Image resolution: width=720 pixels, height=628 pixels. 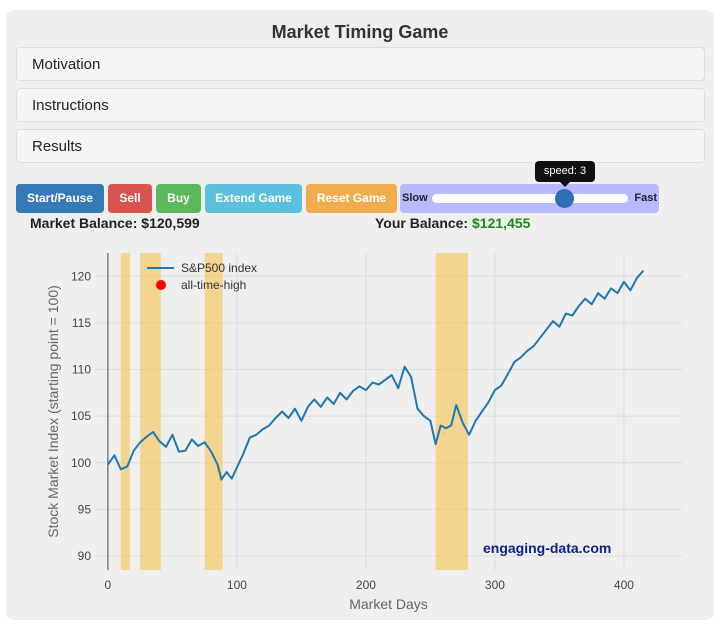 What do you see at coordinates (360, 105) in the screenshot?
I see `accordion-instructions: Instructions` at bounding box center [360, 105].